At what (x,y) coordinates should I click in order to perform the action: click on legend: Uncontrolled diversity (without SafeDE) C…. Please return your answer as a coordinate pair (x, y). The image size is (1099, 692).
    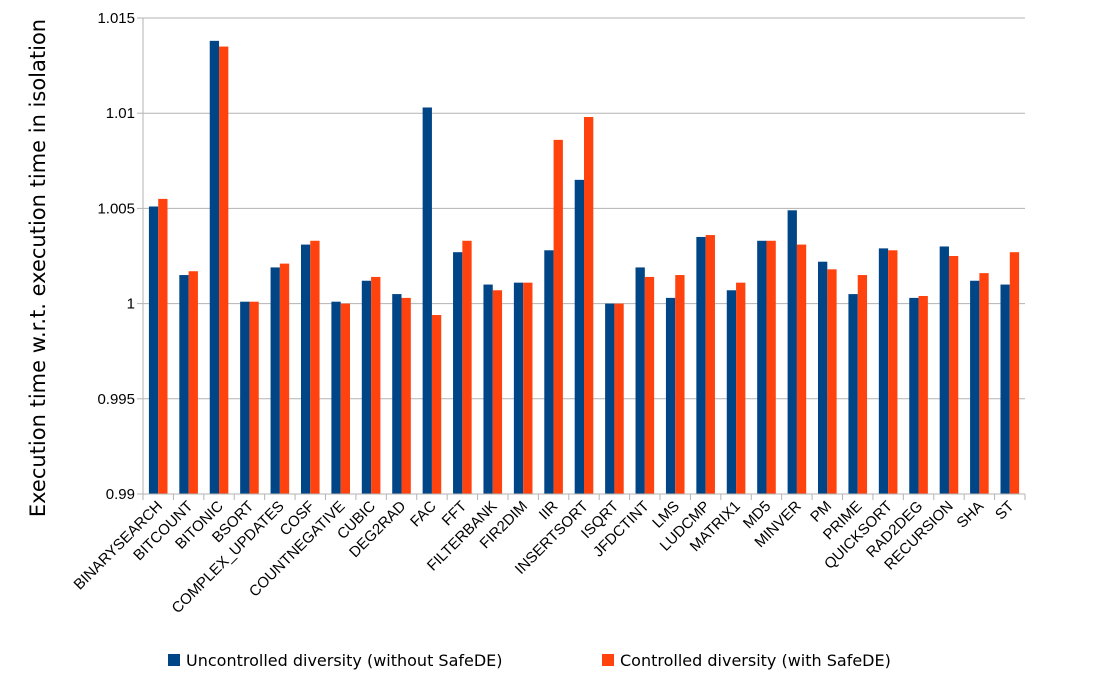
    Looking at the image, I should click on (529, 660).